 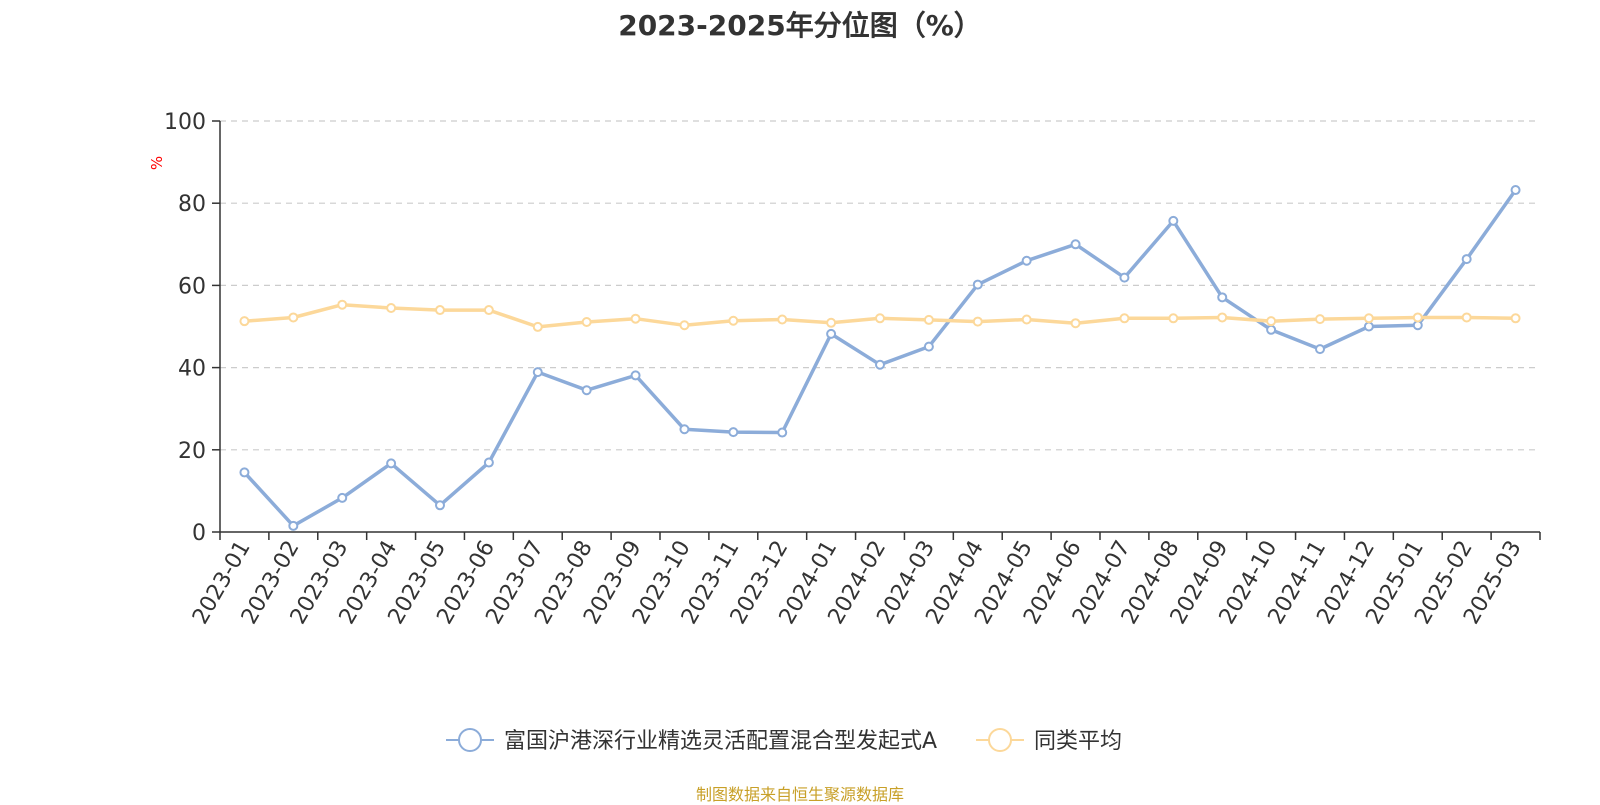 I want to click on y-tick-label: 40, so click(x=192, y=369).